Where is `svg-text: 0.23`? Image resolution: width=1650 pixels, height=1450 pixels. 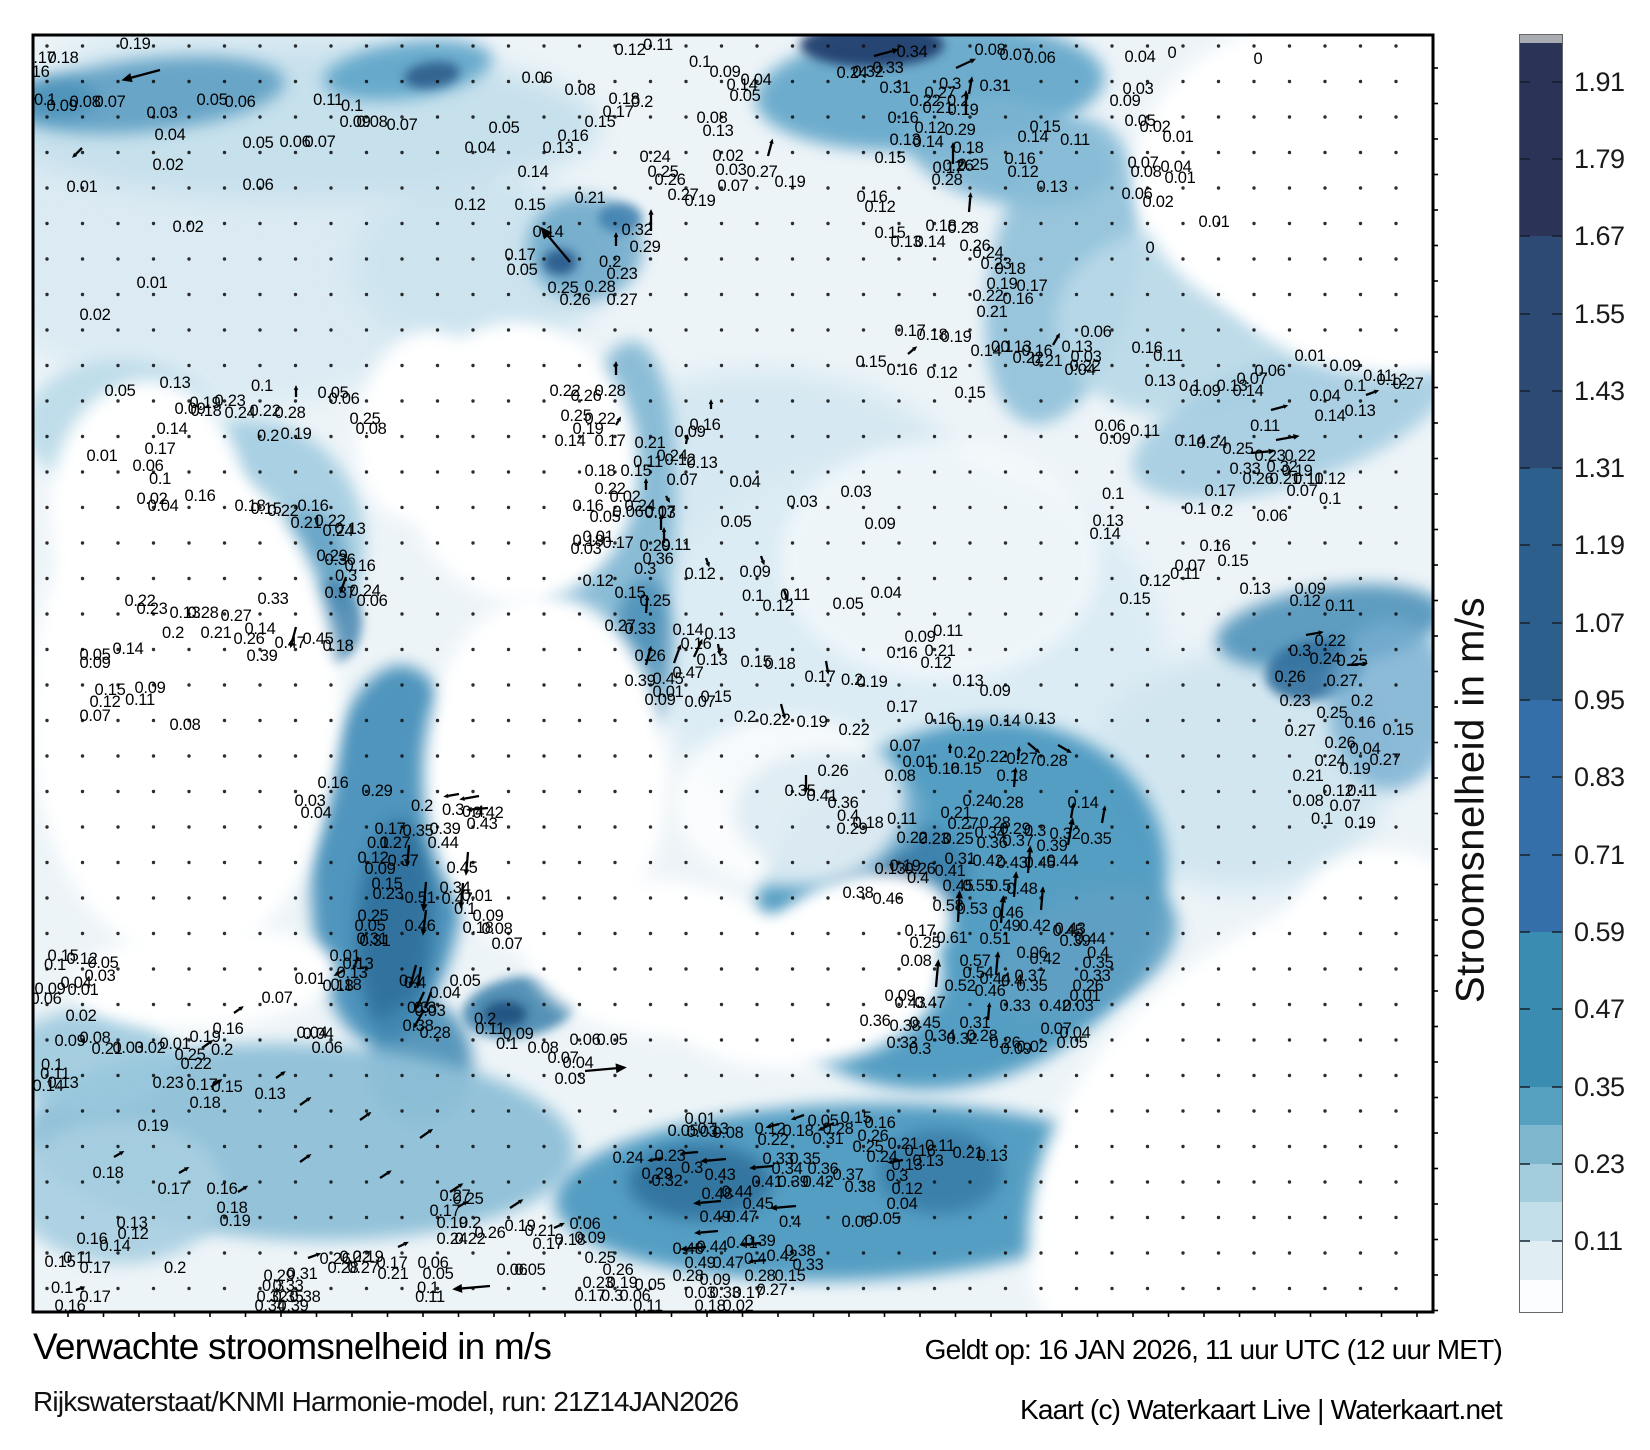 svg-text: 0.23 is located at coordinates (934, 839).